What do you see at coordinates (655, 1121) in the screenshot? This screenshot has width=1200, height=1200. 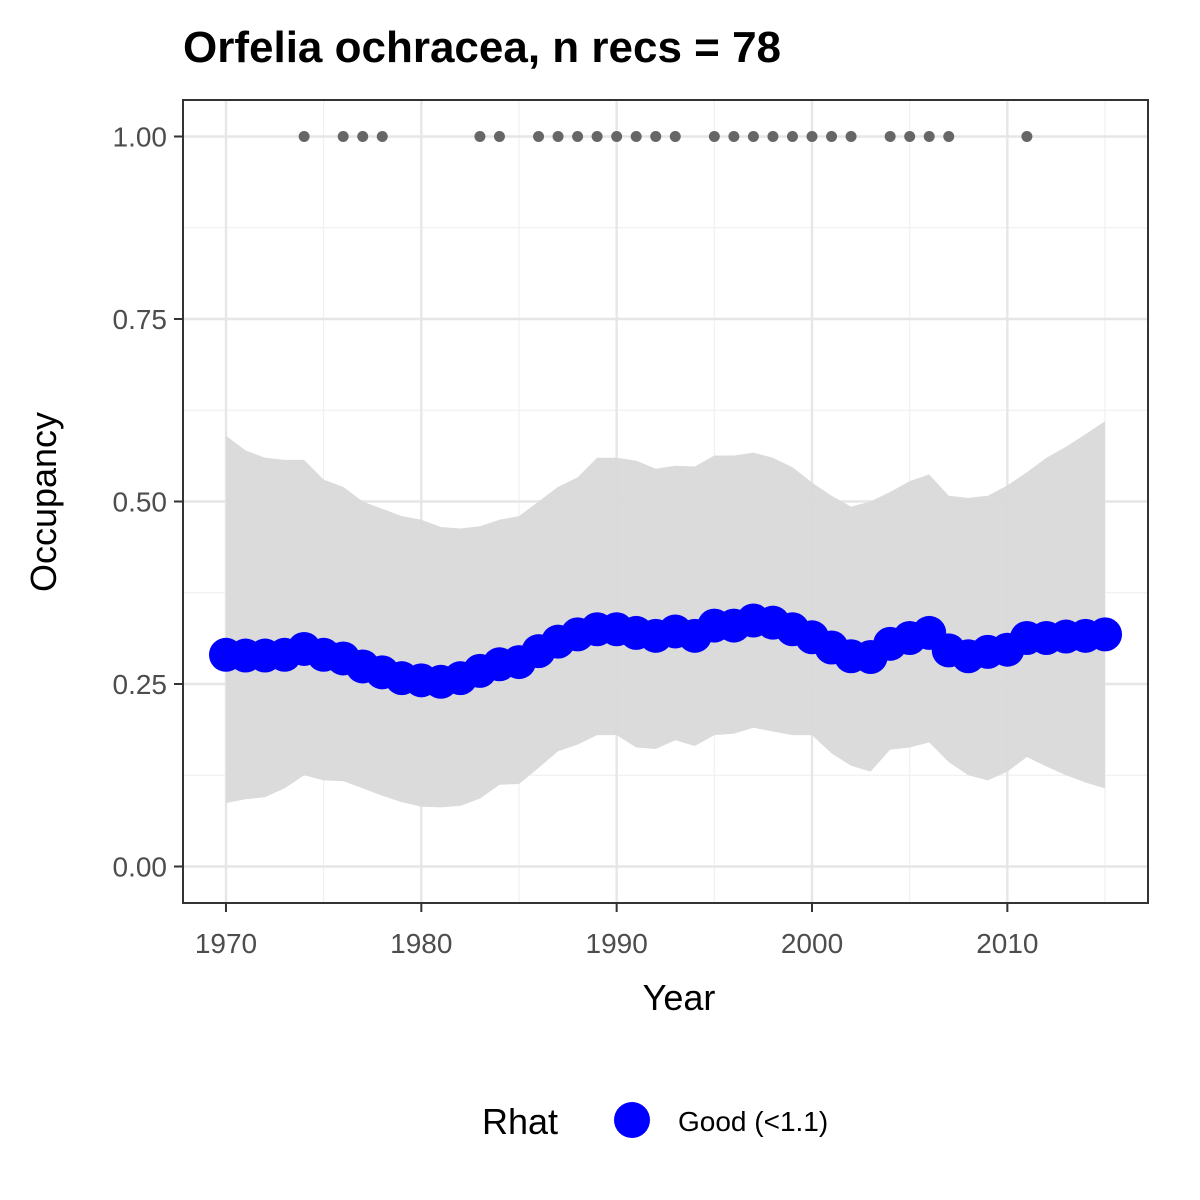 I see `legend: Rhat Good (<1.1)` at bounding box center [655, 1121].